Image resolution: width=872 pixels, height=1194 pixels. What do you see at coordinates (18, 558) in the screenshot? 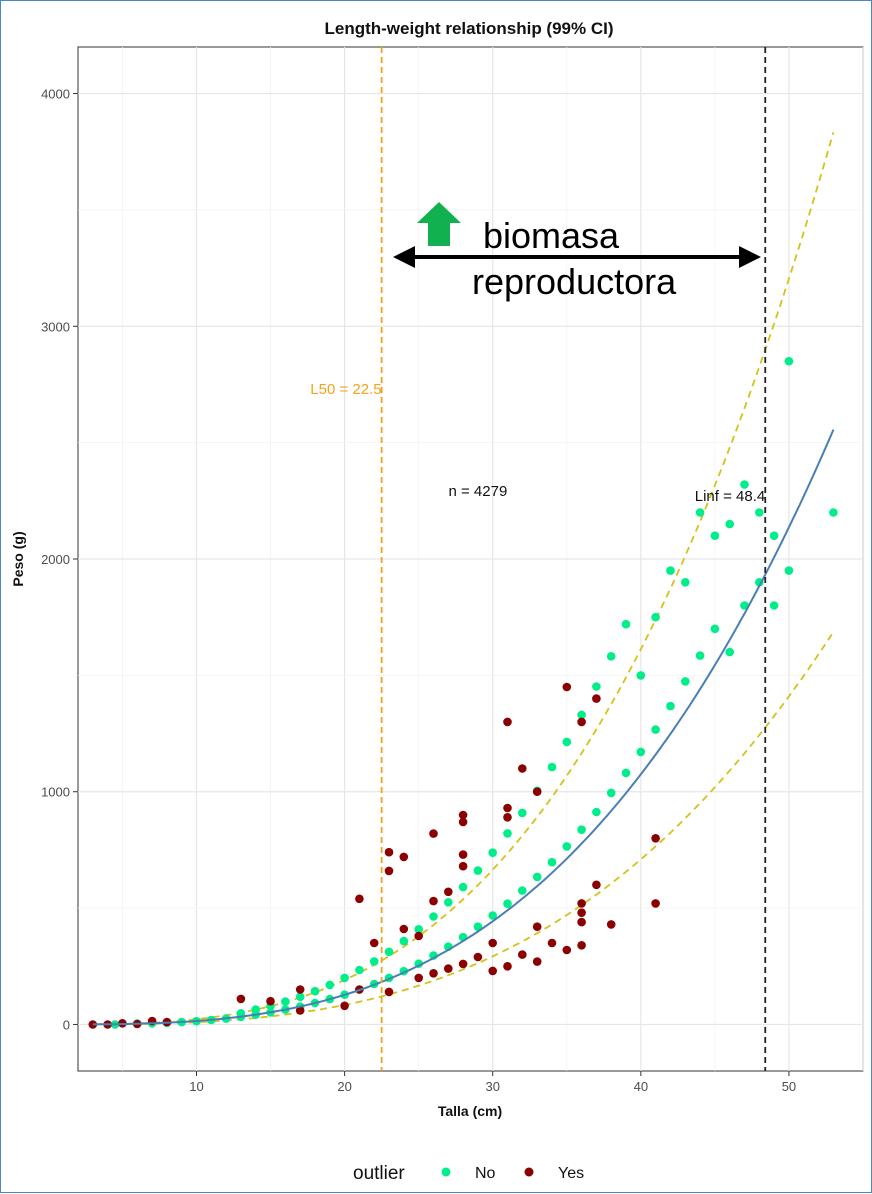
I see `y-axis-label: Peso (g)` at bounding box center [18, 558].